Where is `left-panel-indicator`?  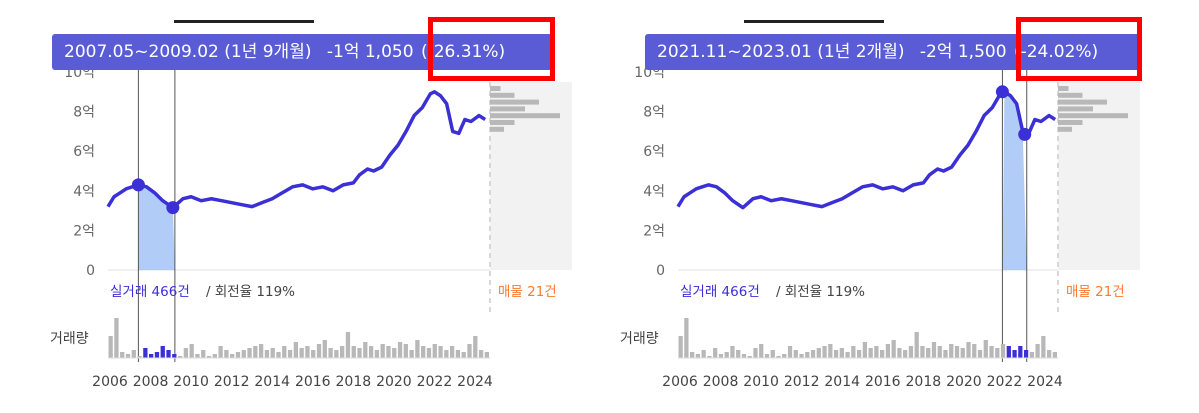 left-panel-indicator is located at coordinates (244, 21).